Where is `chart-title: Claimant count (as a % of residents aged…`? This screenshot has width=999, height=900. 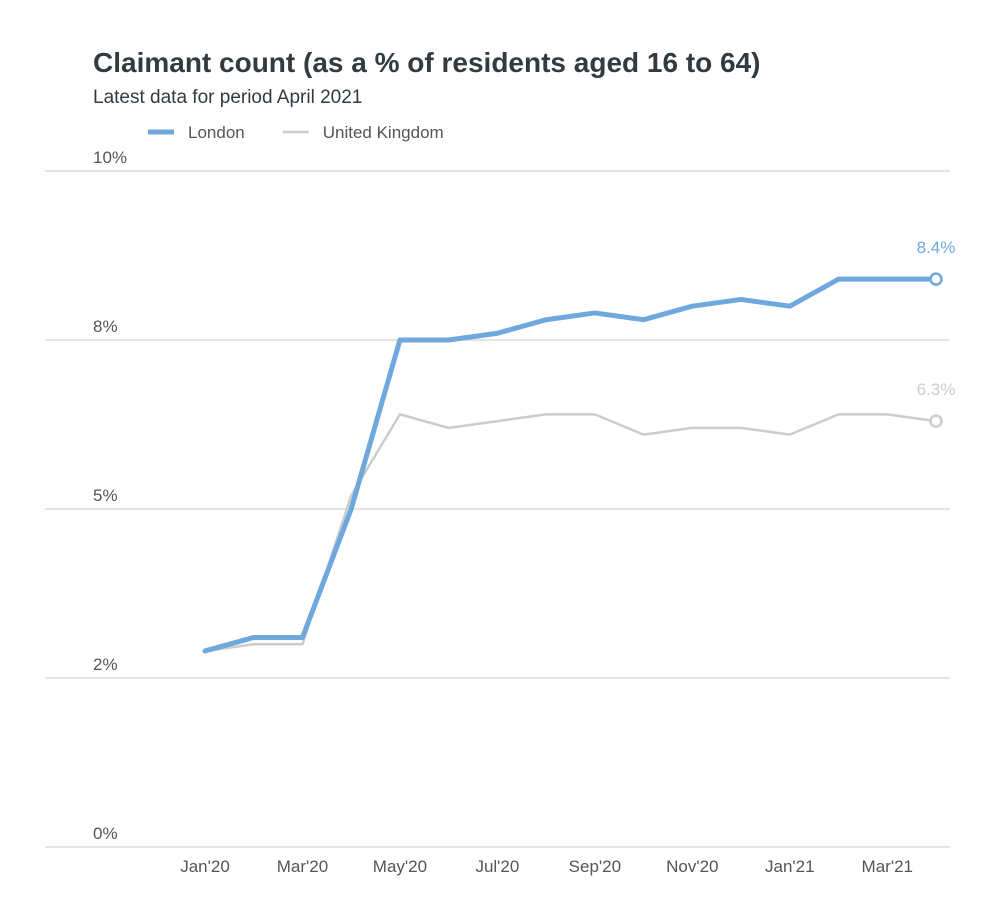 chart-title: Claimant count (as a % of residents aged… is located at coordinates (427, 62).